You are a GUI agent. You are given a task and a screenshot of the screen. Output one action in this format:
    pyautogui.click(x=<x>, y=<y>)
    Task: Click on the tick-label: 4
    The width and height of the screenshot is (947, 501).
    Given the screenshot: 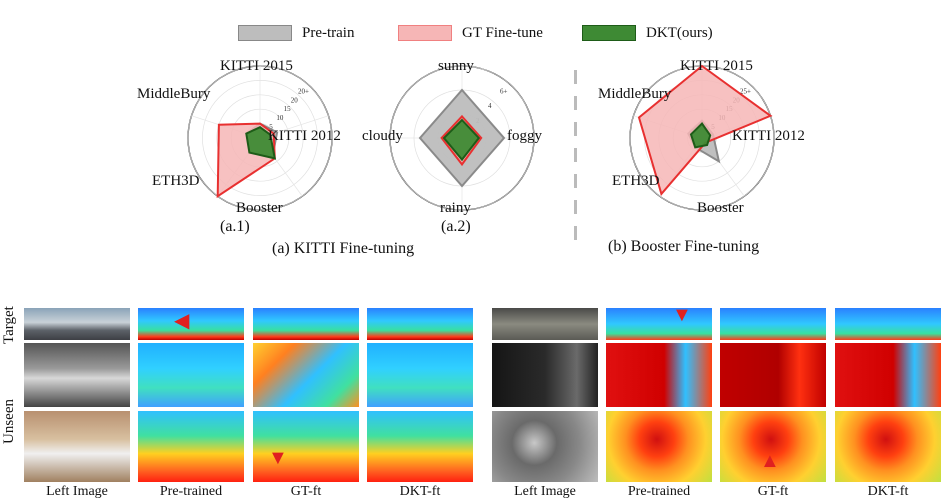 What is the action you would take?
    pyautogui.click(x=490, y=106)
    